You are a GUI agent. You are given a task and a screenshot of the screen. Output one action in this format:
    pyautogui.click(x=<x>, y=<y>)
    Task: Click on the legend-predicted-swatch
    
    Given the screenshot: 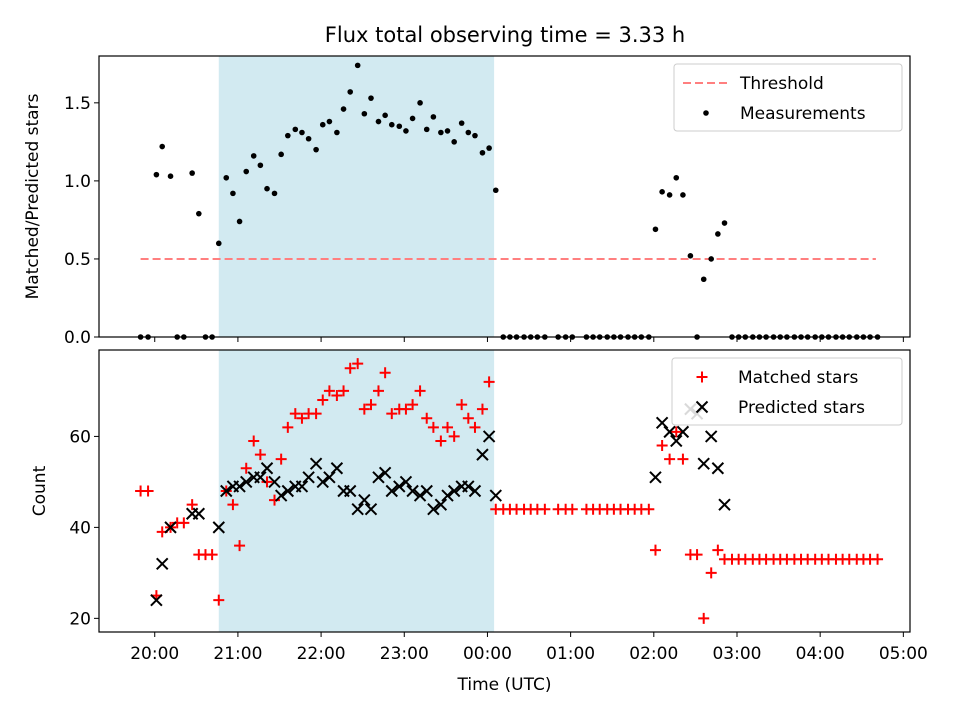 What is the action you would take?
    pyautogui.click(x=702, y=407)
    